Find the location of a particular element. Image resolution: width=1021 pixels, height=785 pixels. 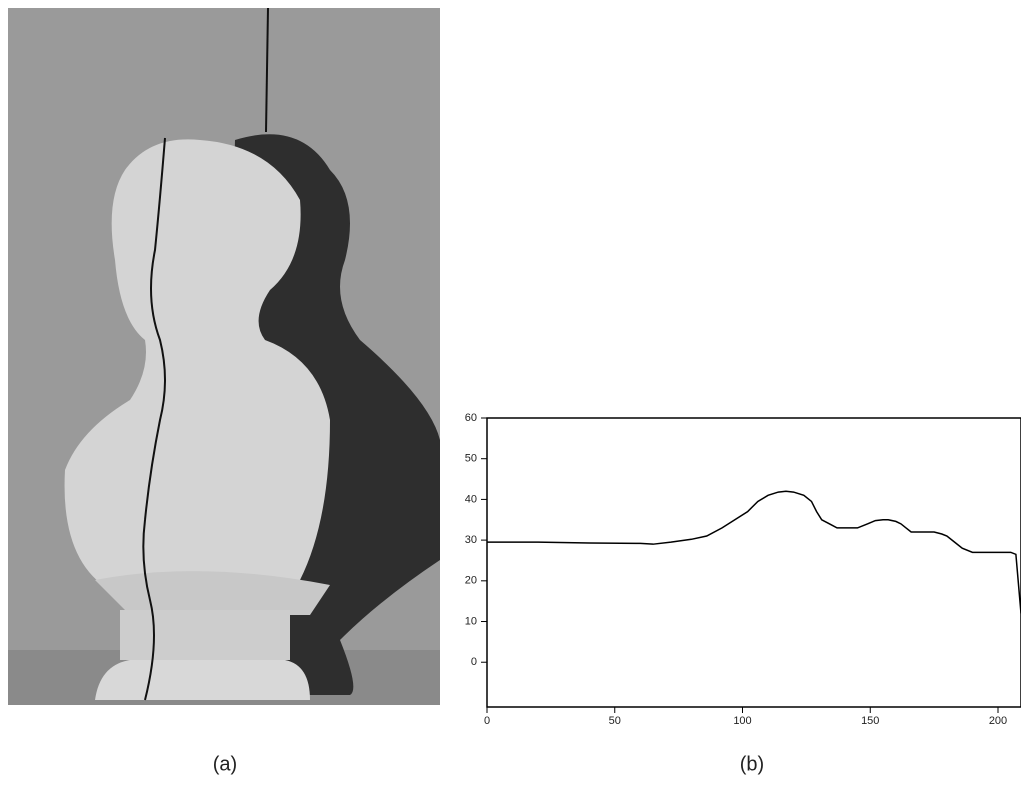

data-line is located at coordinates (754, 552).